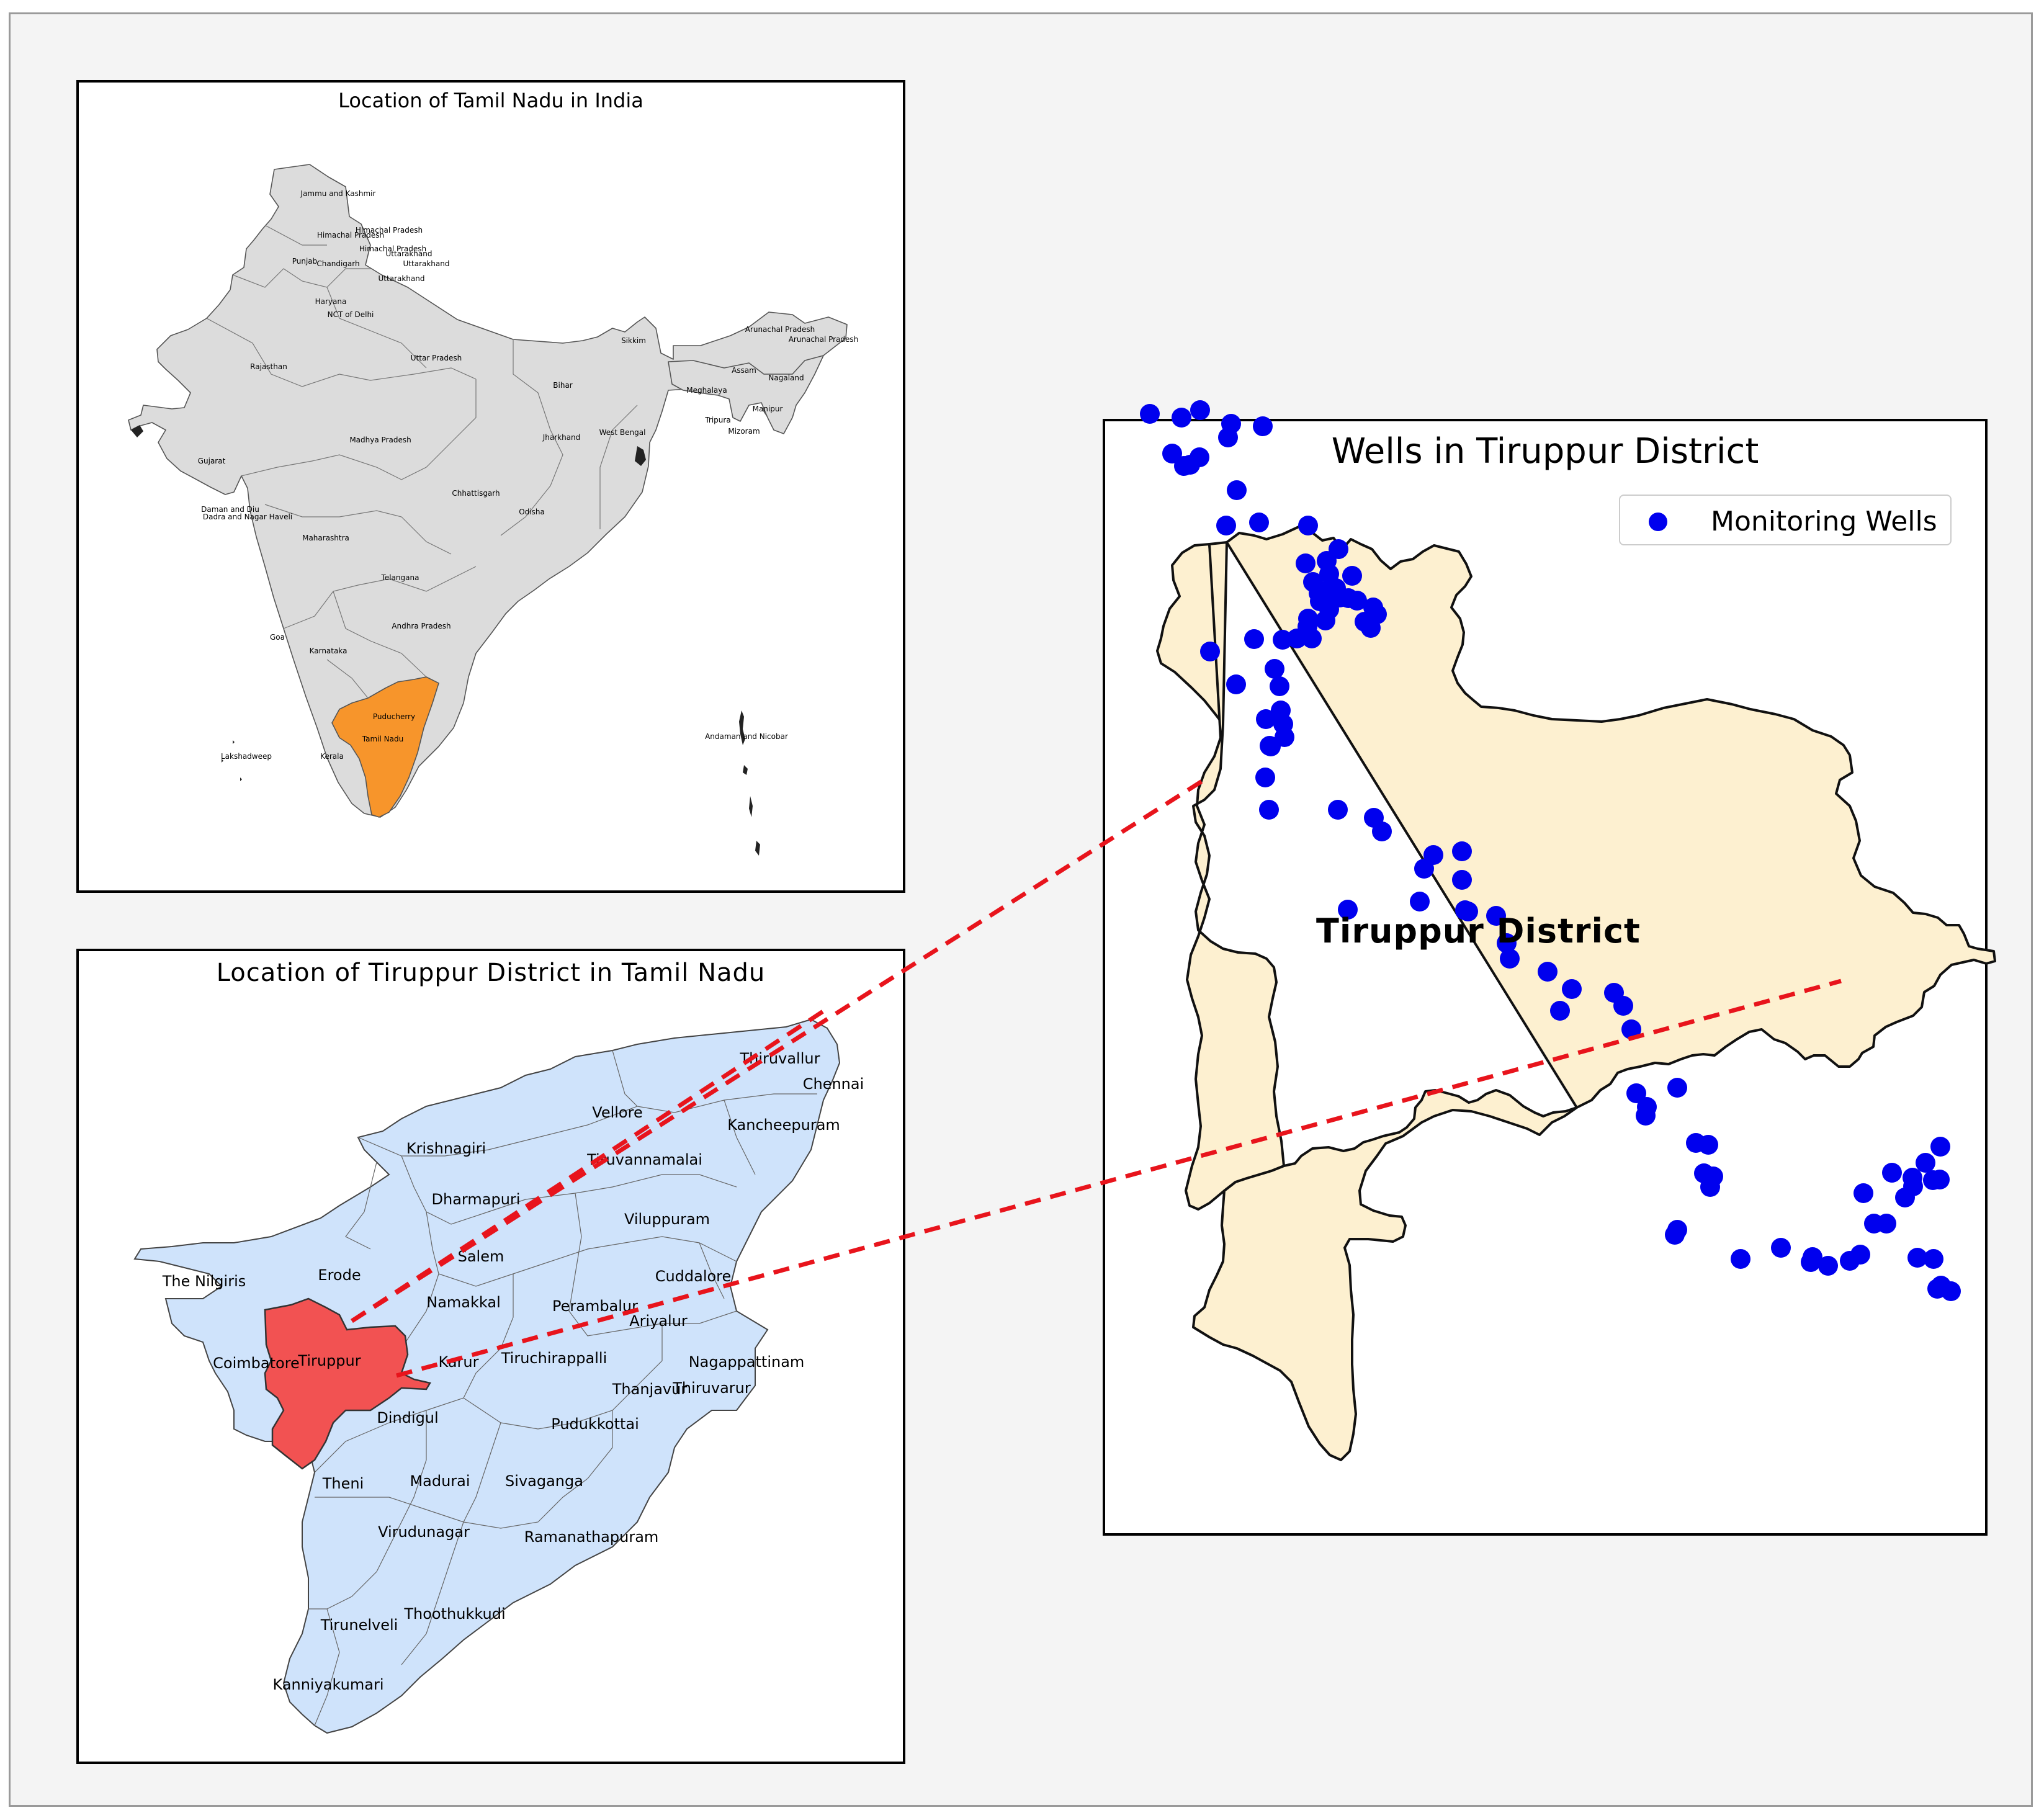 The width and height of the screenshot is (2044, 1818). I want to click on india-mainland, so click(488, 491).